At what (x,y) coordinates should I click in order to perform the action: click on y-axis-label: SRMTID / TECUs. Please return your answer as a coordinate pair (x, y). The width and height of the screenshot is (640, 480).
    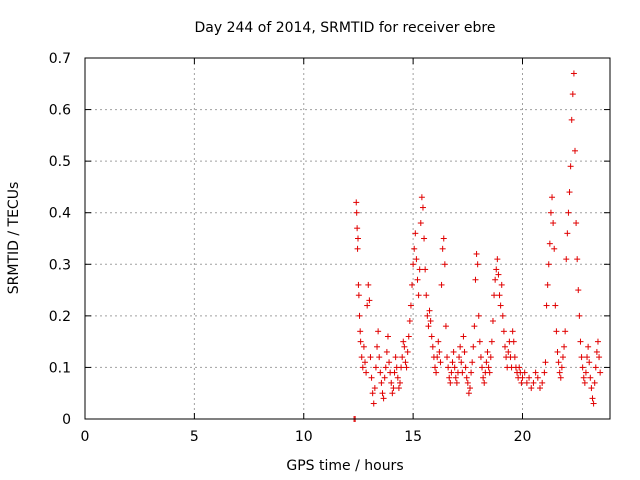
    Looking at the image, I should click on (14, 238).